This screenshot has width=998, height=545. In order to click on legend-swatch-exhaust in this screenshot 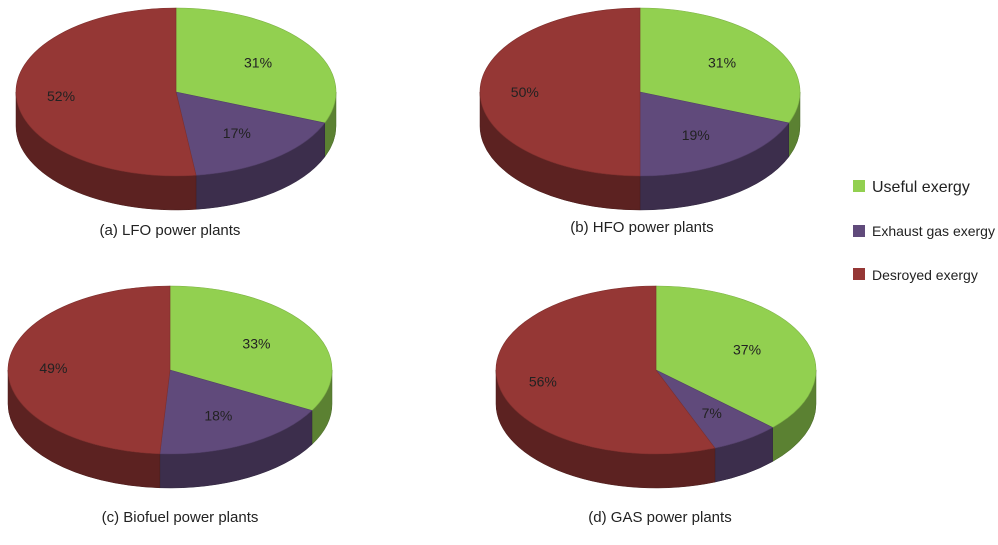, I will do `click(859, 231)`.